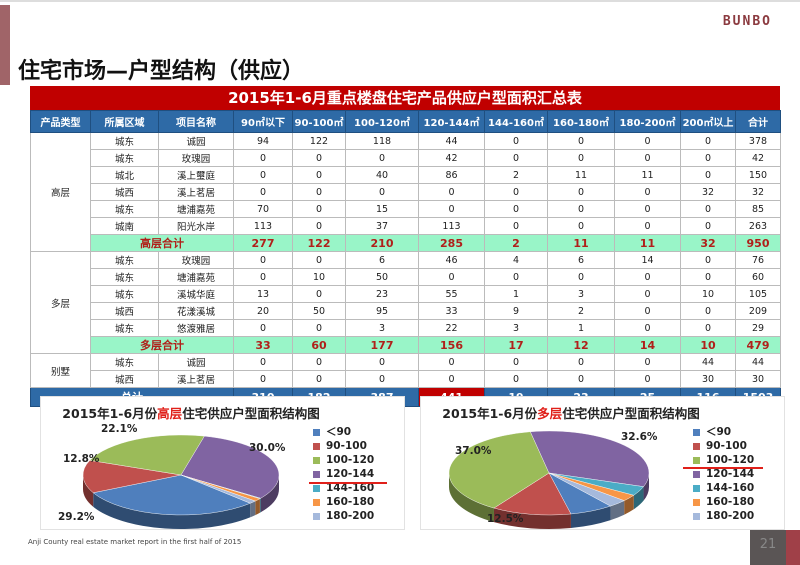 The width and height of the screenshot is (800, 565). What do you see at coordinates (196, 226) in the screenshot?
I see `project-cell: 阳光水岸` at bounding box center [196, 226].